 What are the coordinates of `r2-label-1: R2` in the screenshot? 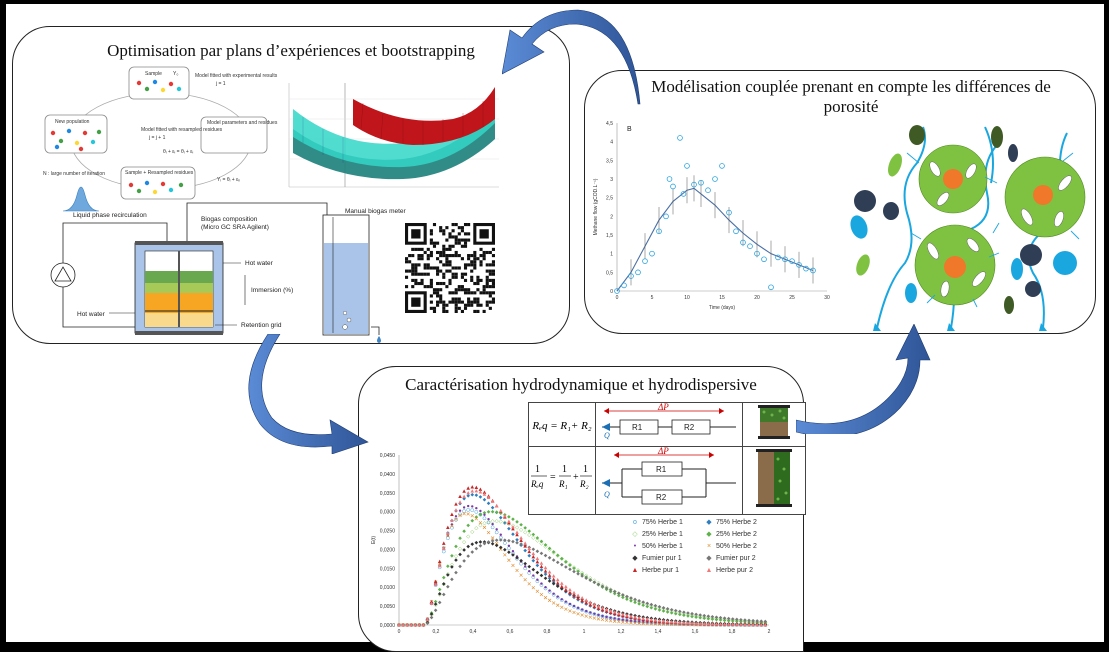 It's located at (689, 427).